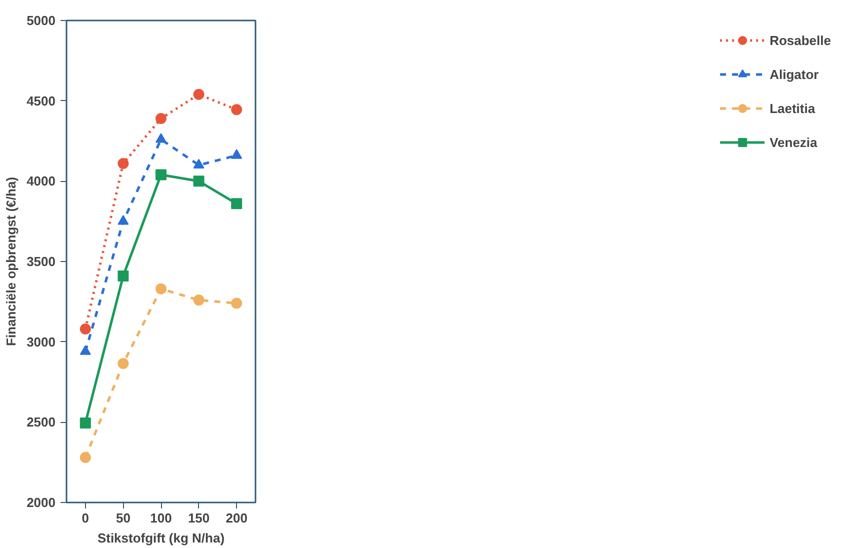 This screenshot has height=548, width=841. I want to click on y-tick-label: 5000, so click(41, 20).